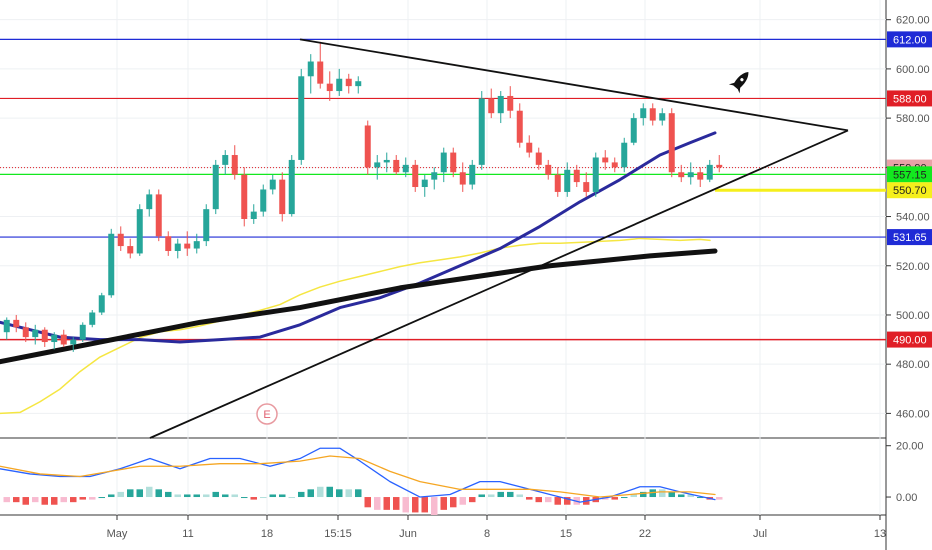 Image resolution: width=932 pixels, height=550 pixels. I want to click on price-label-text: 550.70, so click(910, 191).